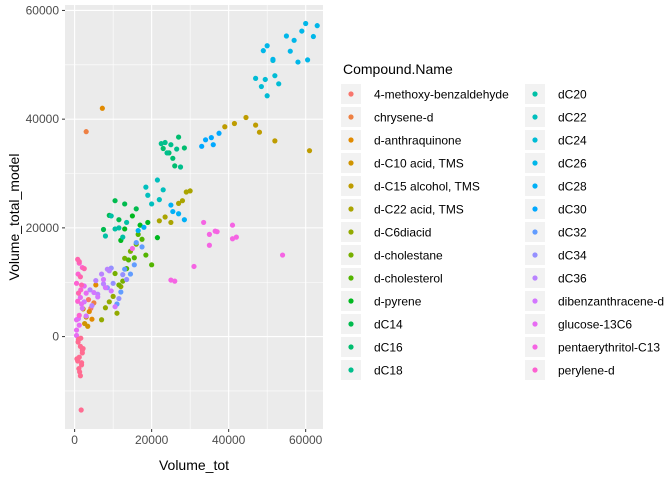 Image resolution: width=672 pixels, height=480 pixels. Describe the element at coordinates (14, 217) in the screenshot. I see `y-axis-title: Volume_total_model` at that location.